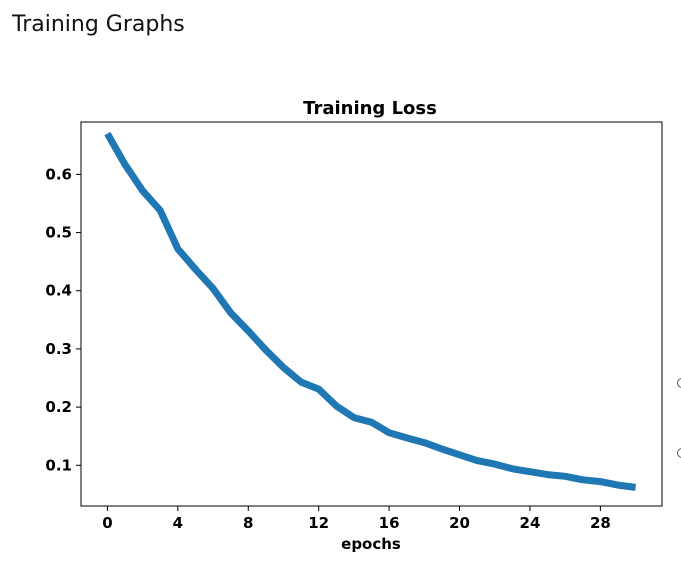 Image resolution: width=681 pixels, height=574 pixels. Describe the element at coordinates (370, 108) in the screenshot. I see `chart-title: Training Loss` at that location.